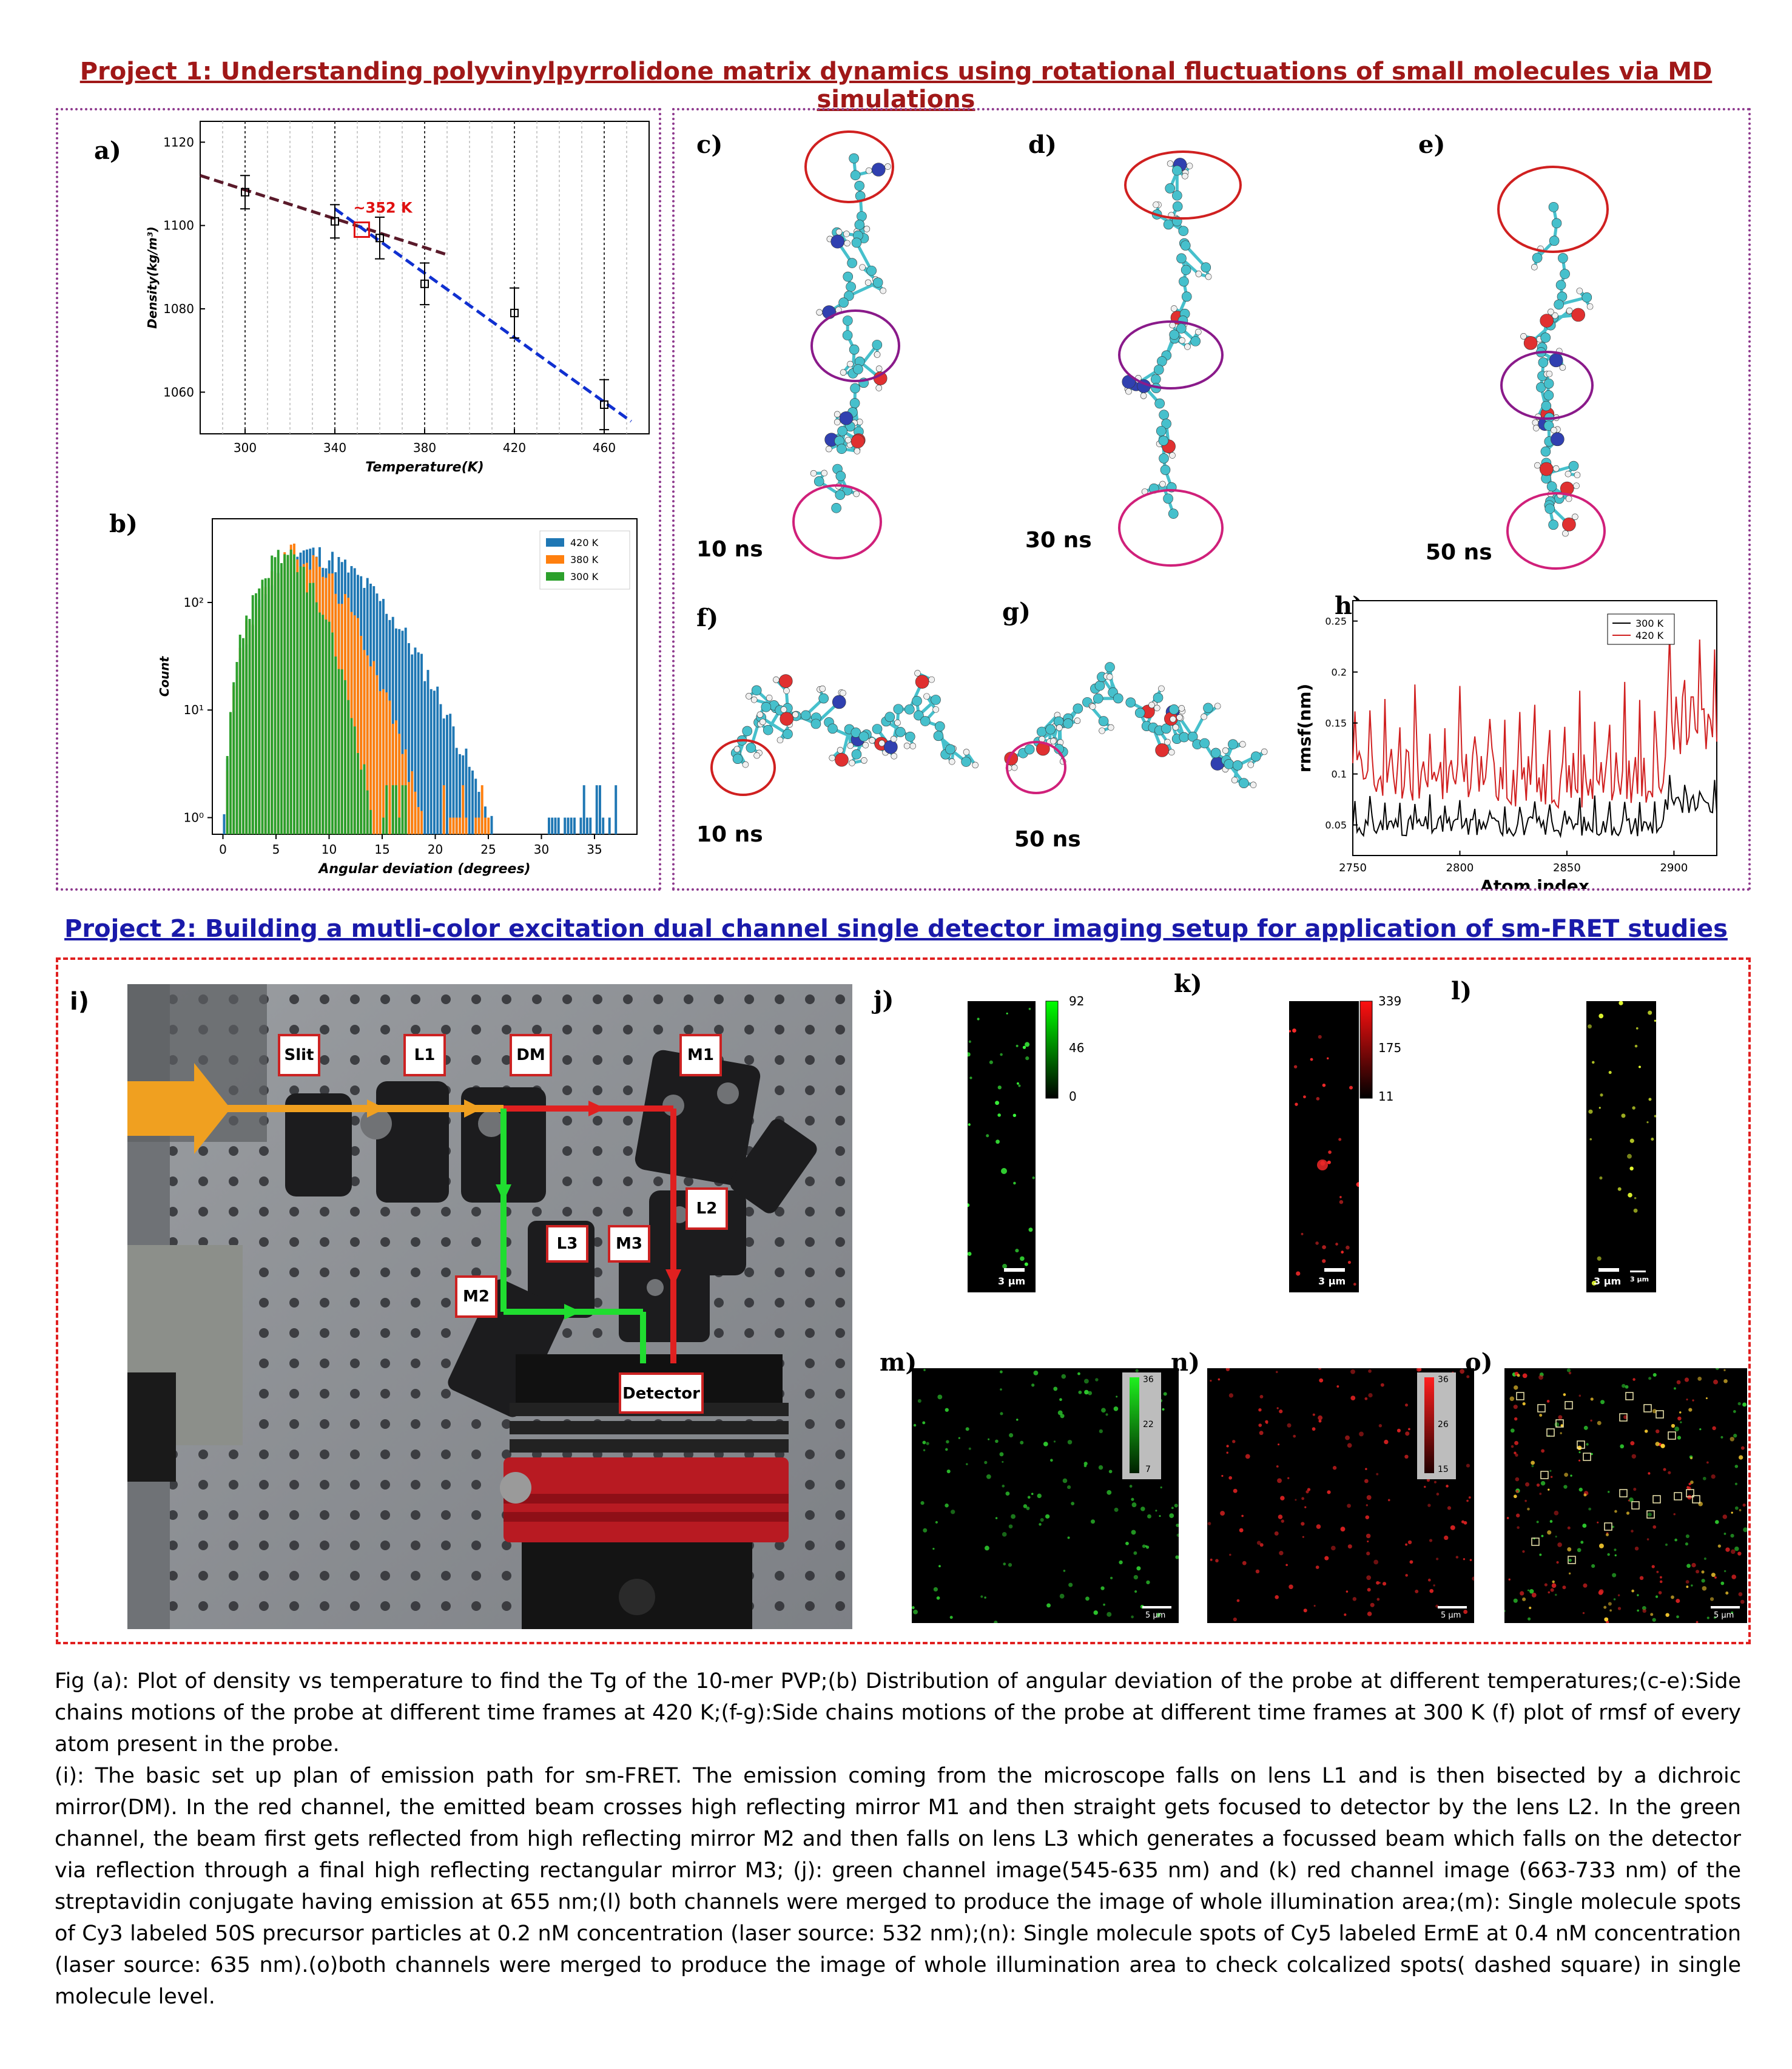 This screenshot has width=1792, height=2069. Describe the element at coordinates (1386, 1096) in the screenshot. I see `colorbar-k-min: 11` at that location.